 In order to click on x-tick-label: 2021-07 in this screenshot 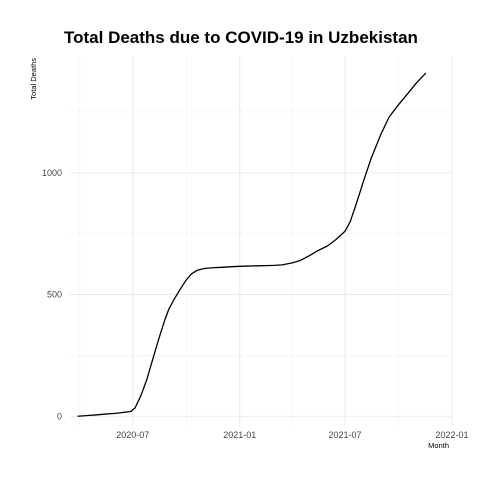, I will do `click(345, 435)`.